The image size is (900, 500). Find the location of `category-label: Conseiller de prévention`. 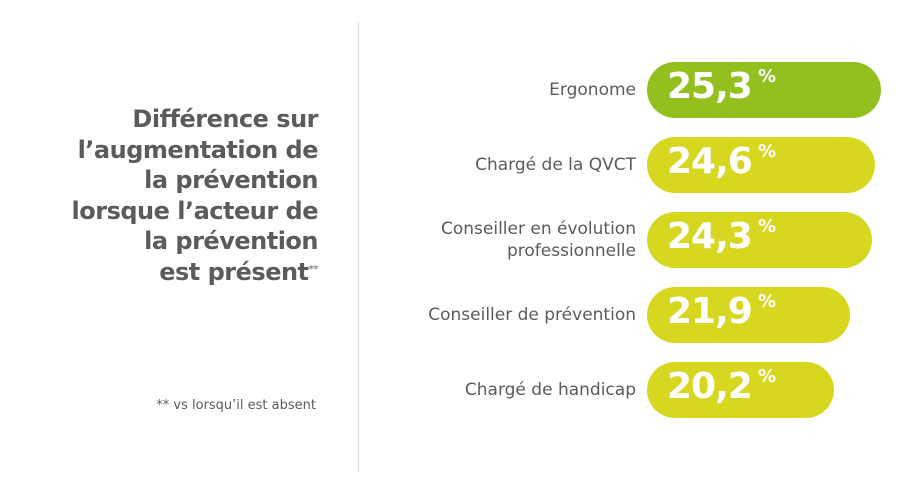

category-label: Conseiller de prévention is located at coordinates (532, 315).